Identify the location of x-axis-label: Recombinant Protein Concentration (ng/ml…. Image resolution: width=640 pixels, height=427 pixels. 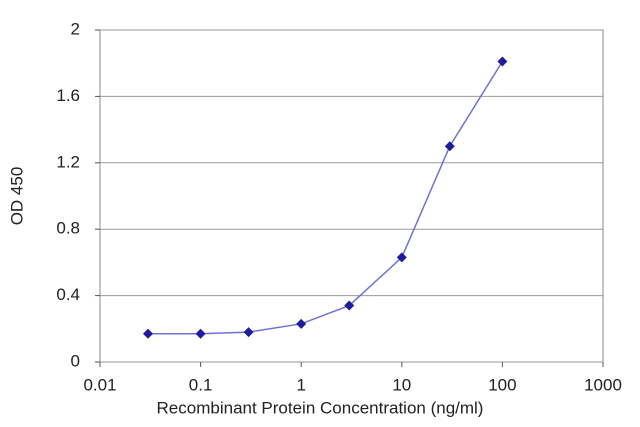
(320, 407).